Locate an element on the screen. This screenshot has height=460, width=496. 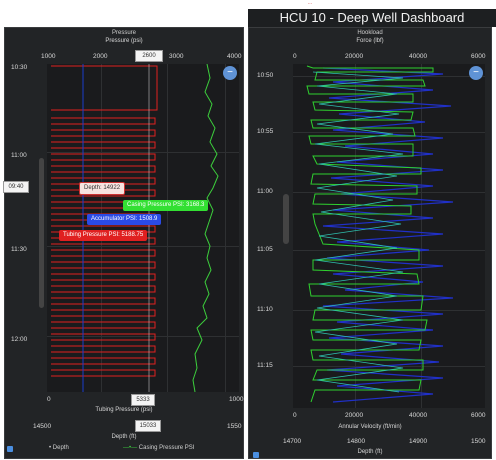
depth-tick: 14900 is located at coordinates (418, 441).